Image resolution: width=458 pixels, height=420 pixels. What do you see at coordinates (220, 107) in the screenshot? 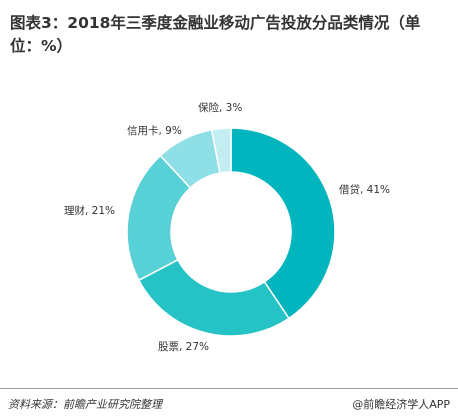
I see `slice-label-5: 保险, 3%` at bounding box center [220, 107].